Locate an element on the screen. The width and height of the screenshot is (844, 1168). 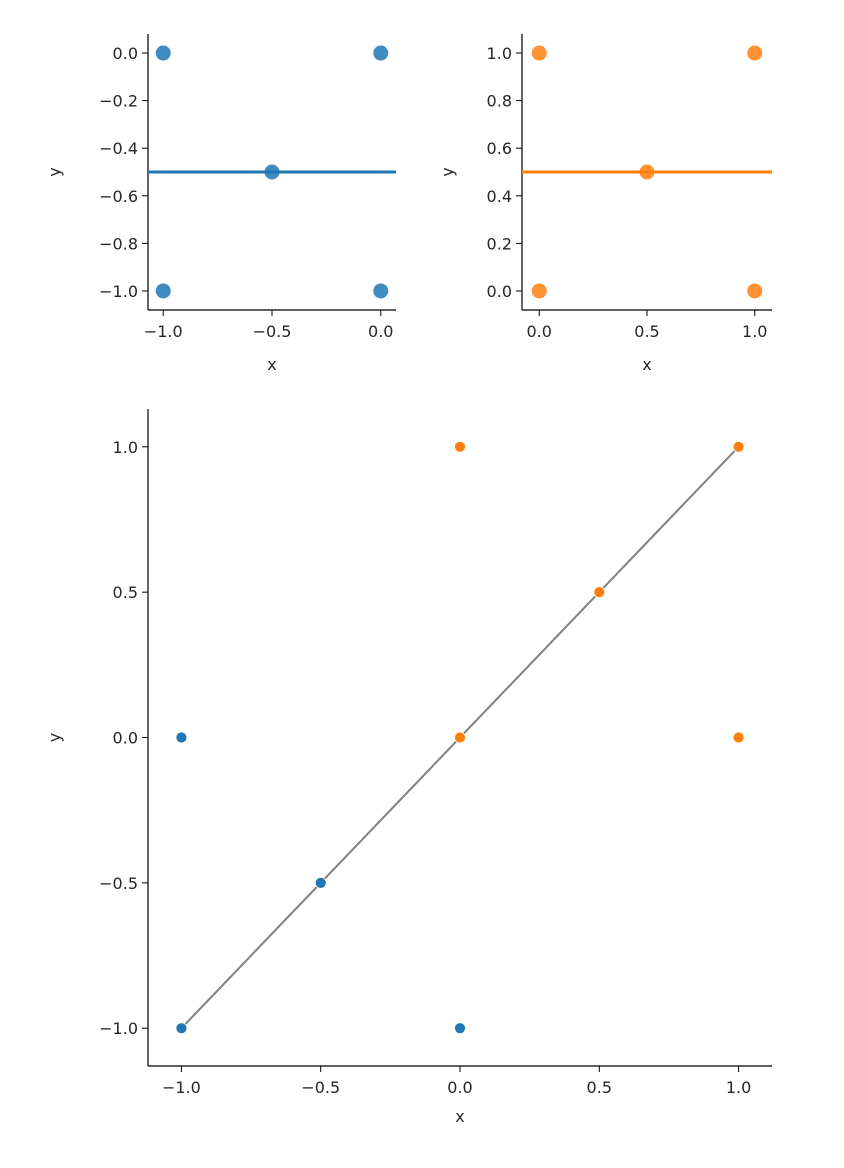
y-tick-label: 0.4 is located at coordinates (499, 196).